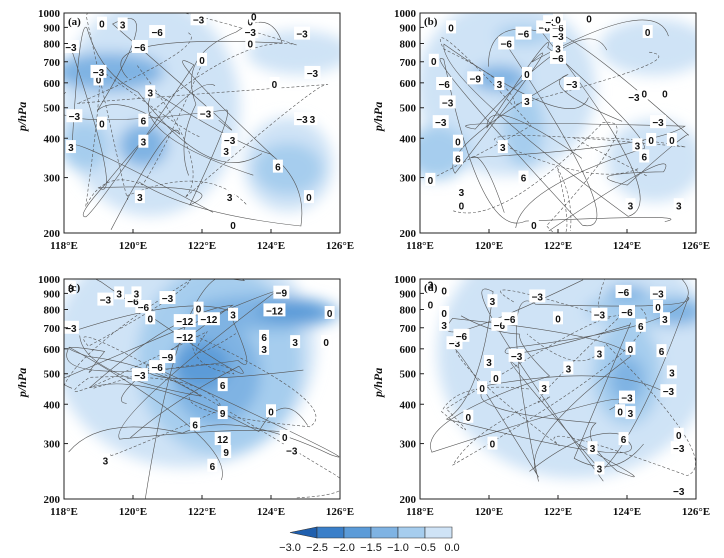 The image size is (724, 558). I want to click on y-axis-label: p/hPa, so click(22, 383).